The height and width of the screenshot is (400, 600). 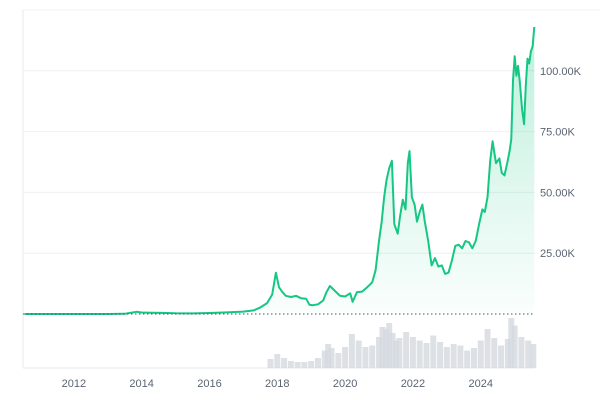 I want to click on x-tick-label: 2014, so click(x=141, y=384).